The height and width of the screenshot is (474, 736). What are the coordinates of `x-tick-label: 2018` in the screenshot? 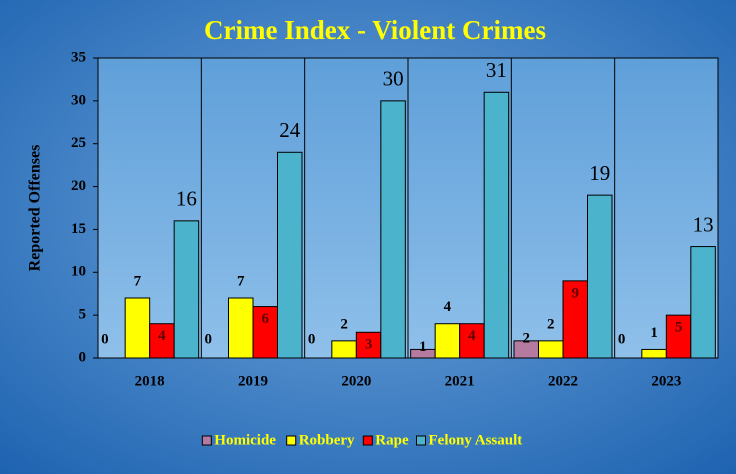 It's located at (150, 381).